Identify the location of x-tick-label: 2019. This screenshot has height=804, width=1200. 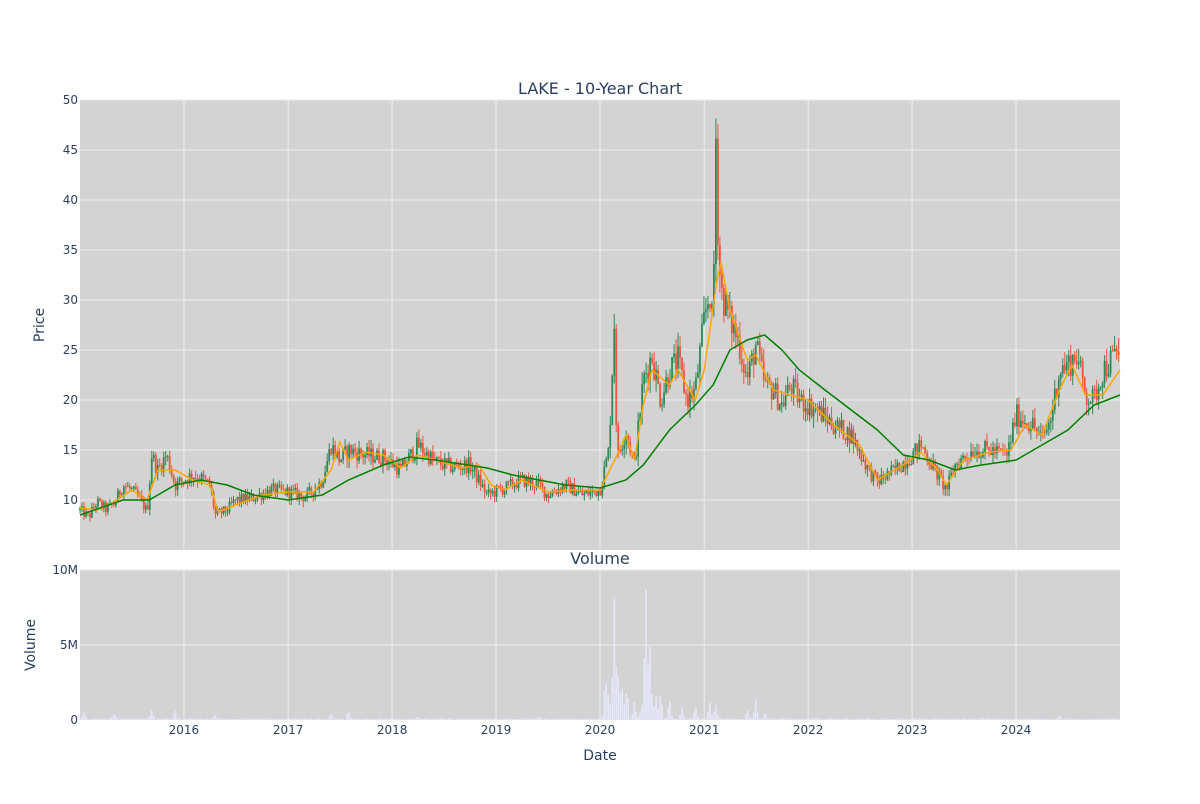
(496, 730).